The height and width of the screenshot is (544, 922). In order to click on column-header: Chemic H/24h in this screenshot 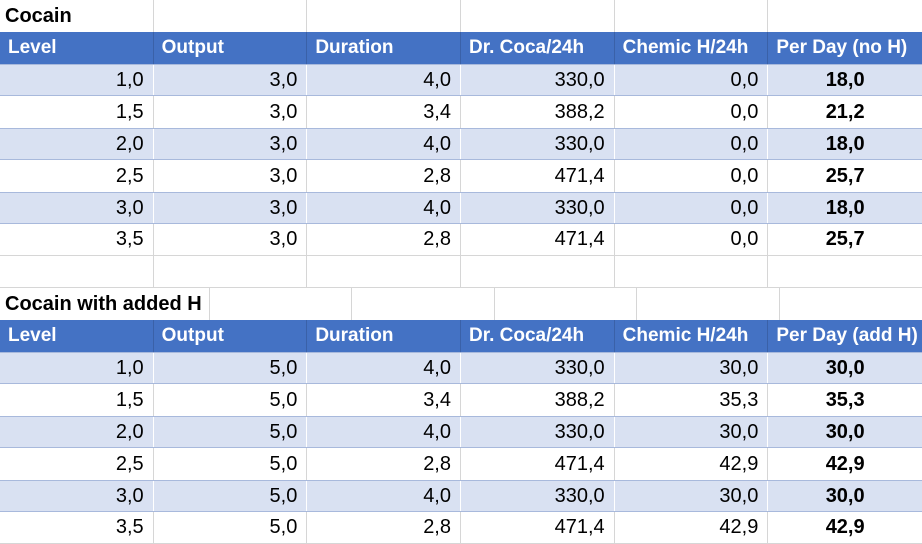, I will do `click(692, 336)`.